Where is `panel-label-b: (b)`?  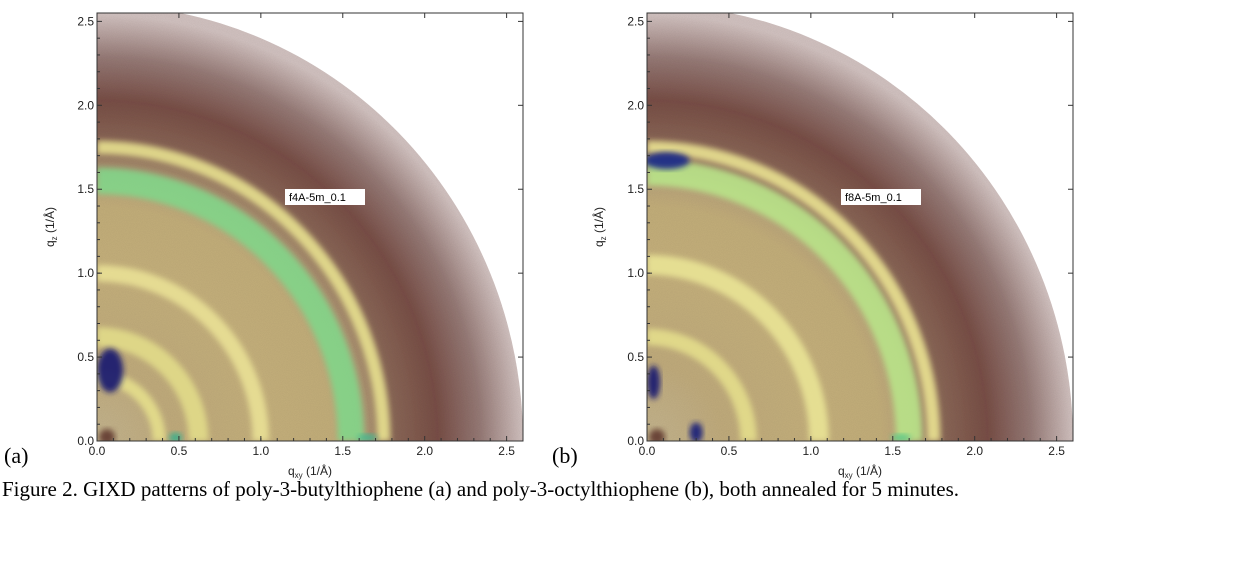 panel-label-b: (b) is located at coordinates (565, 455).